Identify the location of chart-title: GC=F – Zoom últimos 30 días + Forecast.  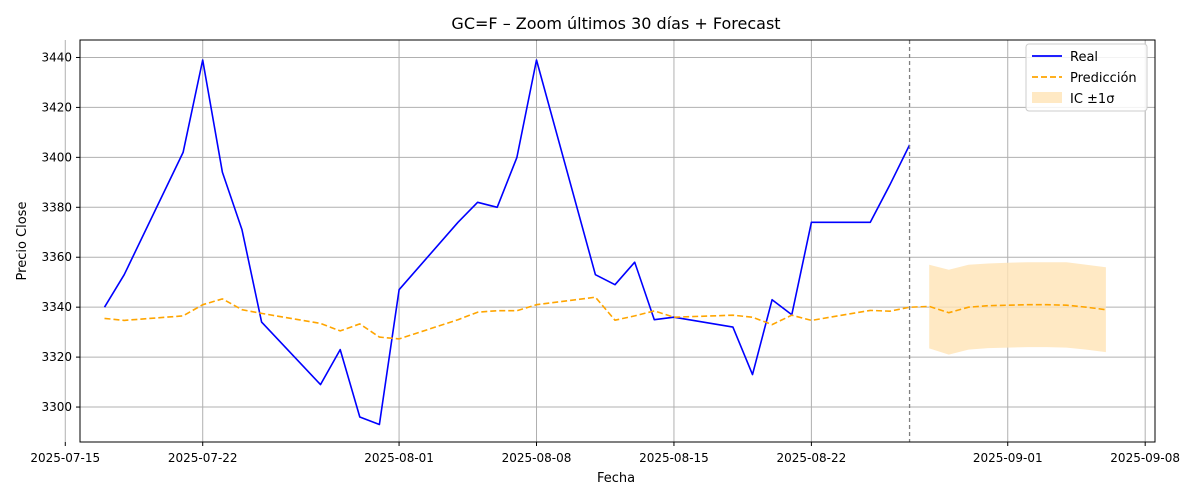
(615, 23).